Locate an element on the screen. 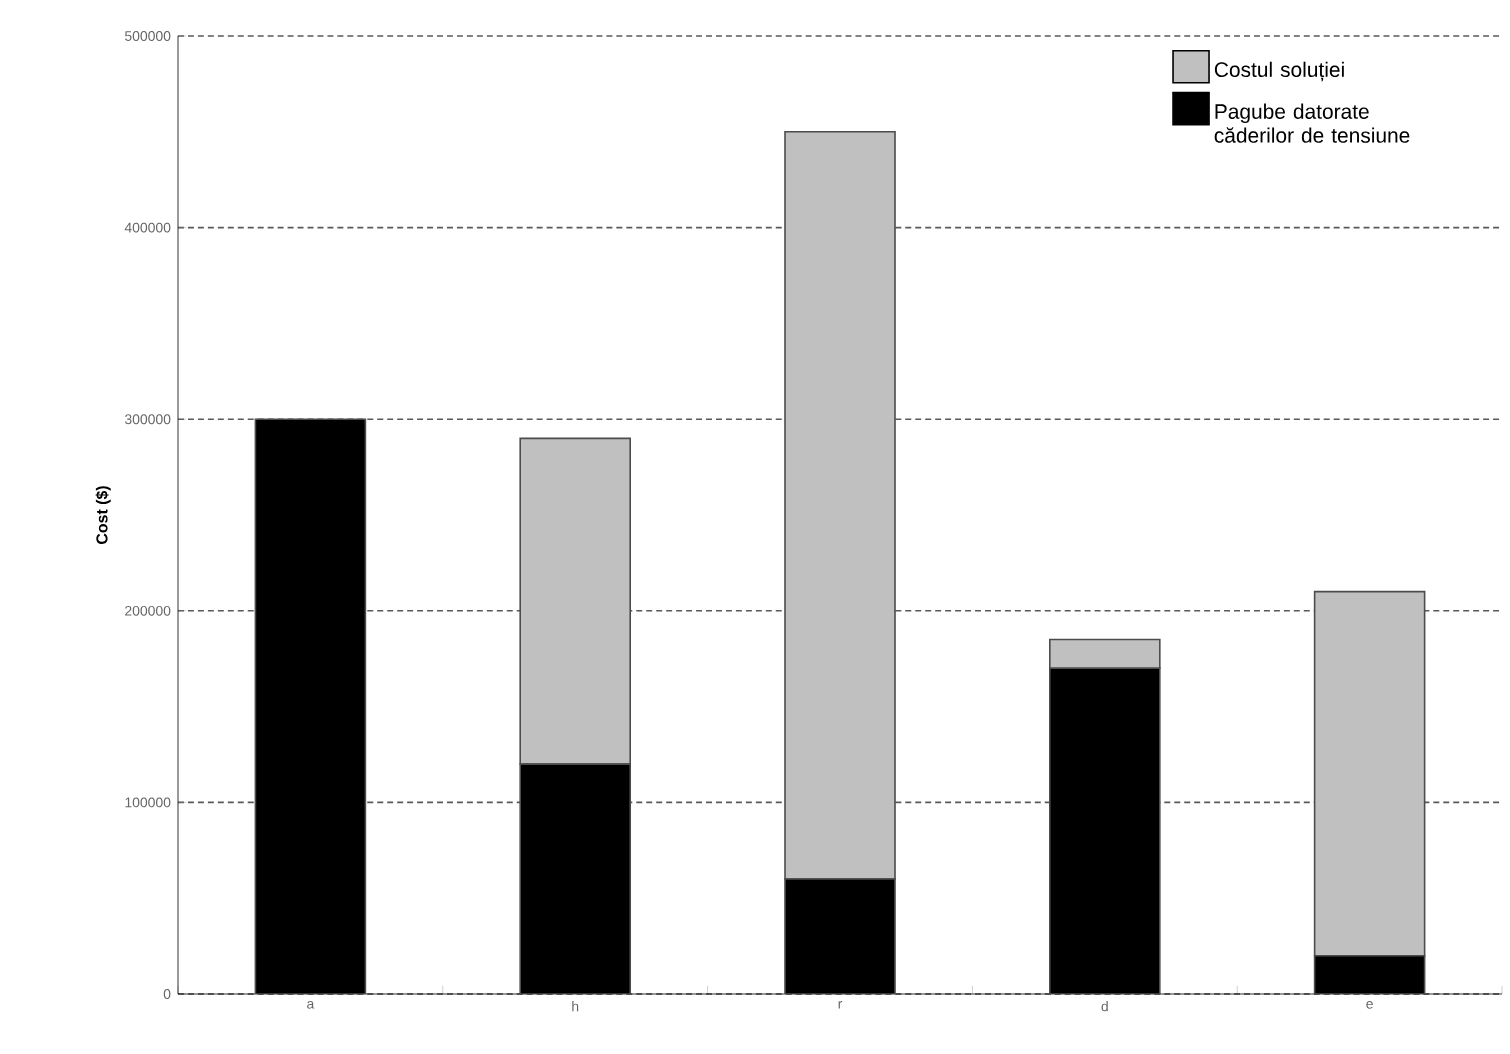 Image resolution: width=1510 pixels, height=1054 pixels. legend-label: Pagube datorate căderilor de tensiune is located at coordinates (1312, 123).